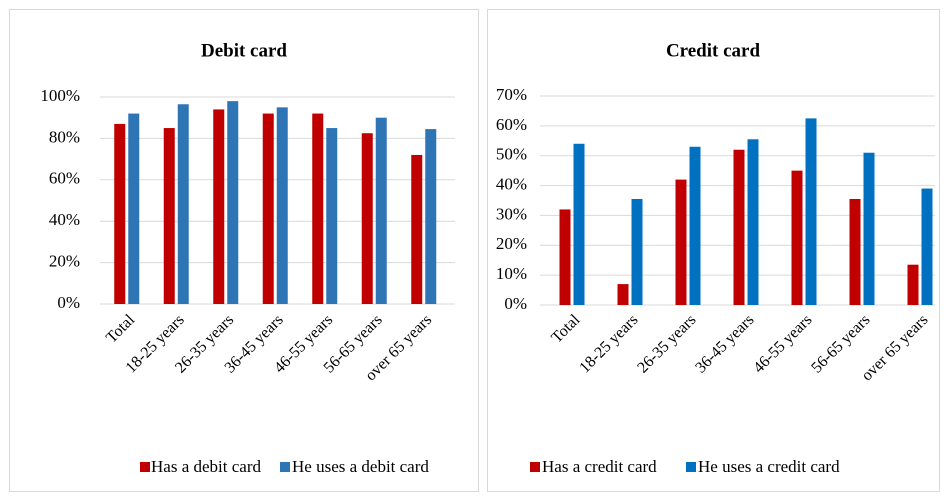 This screenshot has height=496, width=947. What do you see at coordinates (244, 50) in the screenshot?
I see `chart-title: Debit card` at bounding box center [244, 50].